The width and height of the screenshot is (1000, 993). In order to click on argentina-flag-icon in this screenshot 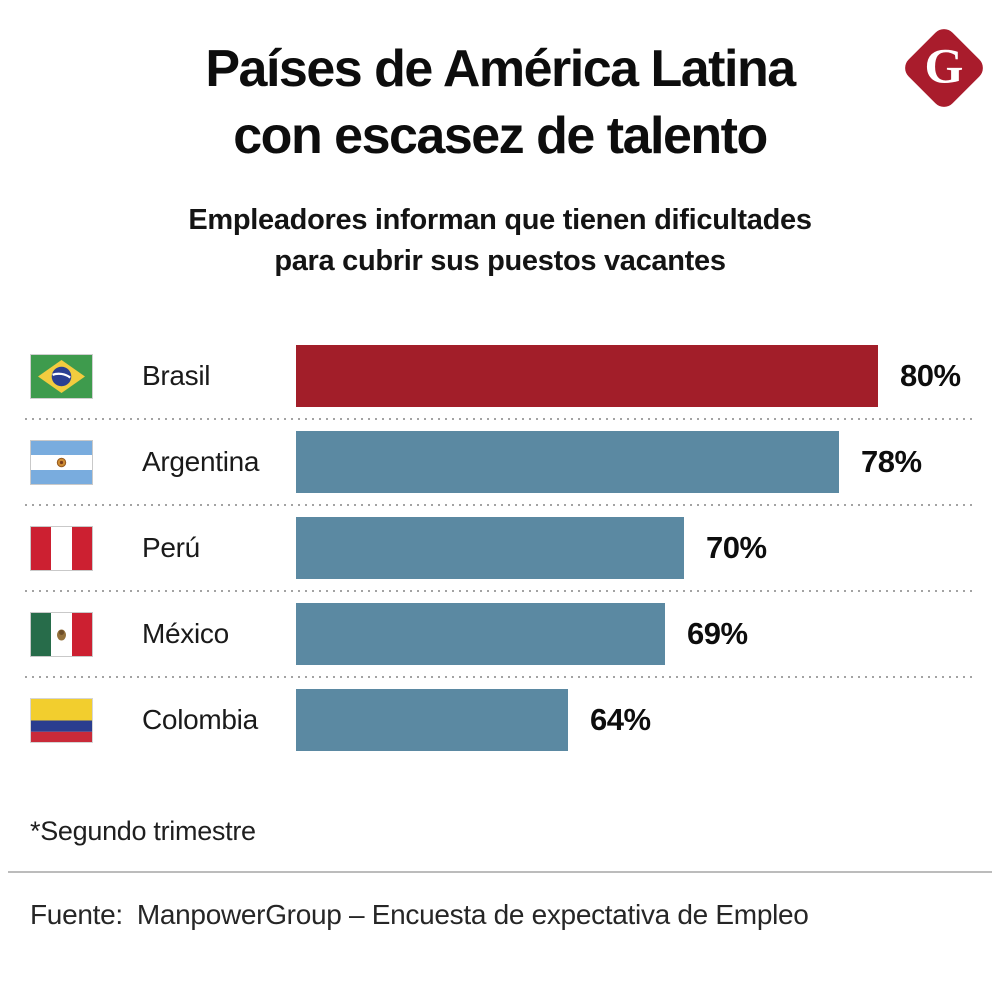, I will do `click(61, 462)`.